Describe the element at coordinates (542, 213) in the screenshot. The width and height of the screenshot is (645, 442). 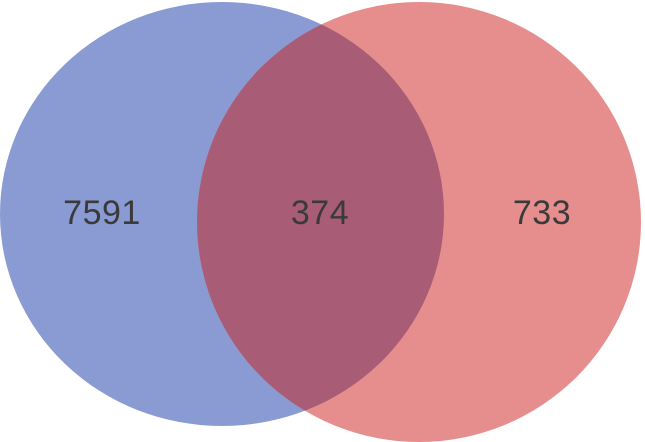
I see `right-only-count: 733` at that location.